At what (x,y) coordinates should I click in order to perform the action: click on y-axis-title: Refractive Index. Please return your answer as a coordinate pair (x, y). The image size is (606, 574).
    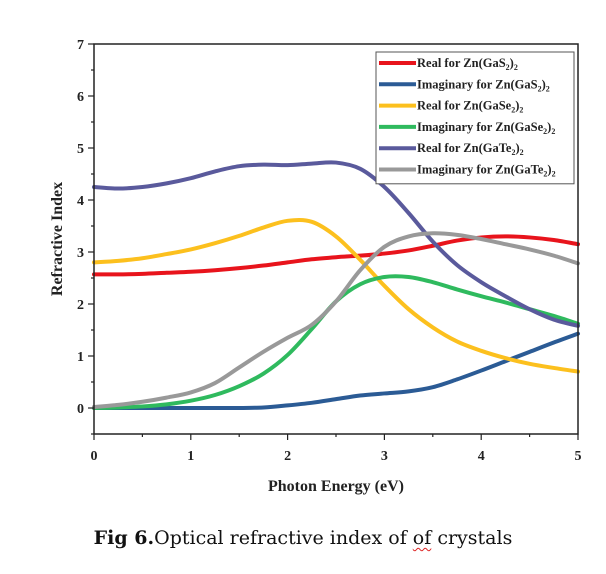
    Looking at the image, I should click on (57, 239).